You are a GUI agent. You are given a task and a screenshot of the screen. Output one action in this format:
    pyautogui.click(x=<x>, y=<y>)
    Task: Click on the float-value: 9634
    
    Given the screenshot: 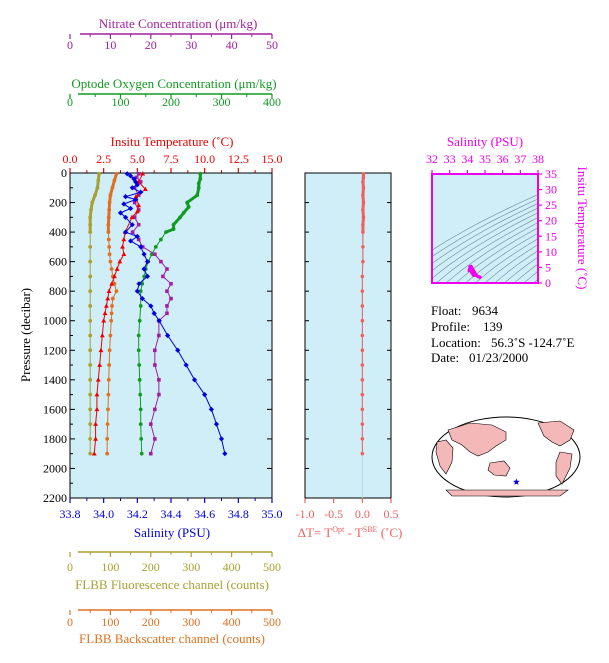 What is the action you would take?
    pyautogui.click(x=485, y=310)
    